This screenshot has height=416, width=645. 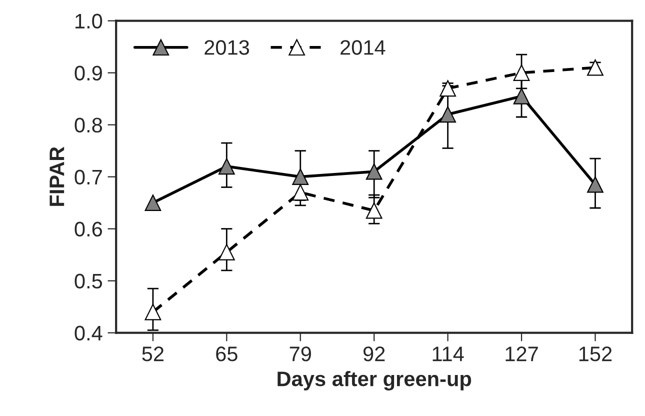 I want to click on x-tick-label: 152, so click(x=595, y=354).